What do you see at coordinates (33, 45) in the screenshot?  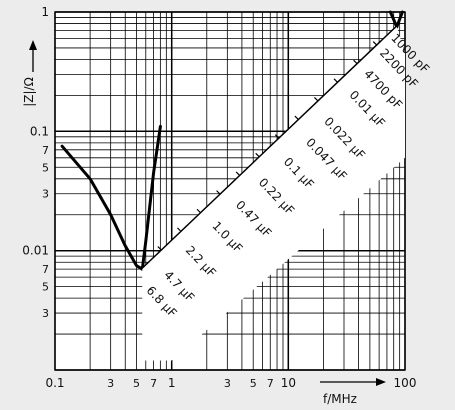 I see `y-axis-arrow-head` at bounding box center [33, 45].